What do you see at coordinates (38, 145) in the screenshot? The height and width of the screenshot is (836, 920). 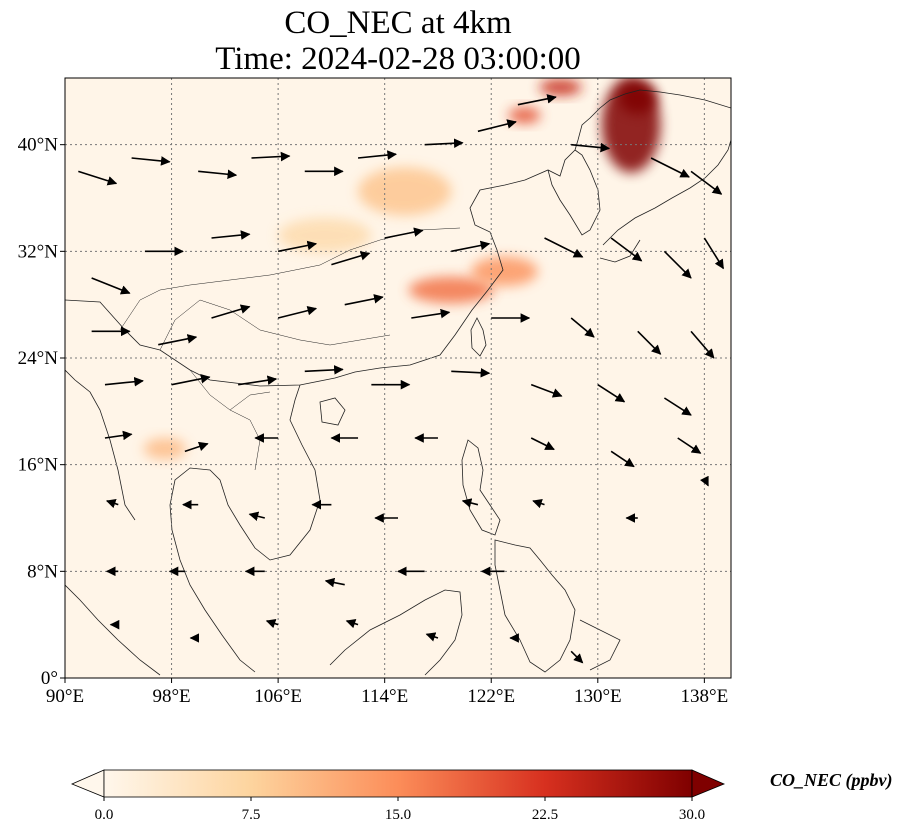 I see `lat-tick-label: 40°N` at bounding box center [38, 145].